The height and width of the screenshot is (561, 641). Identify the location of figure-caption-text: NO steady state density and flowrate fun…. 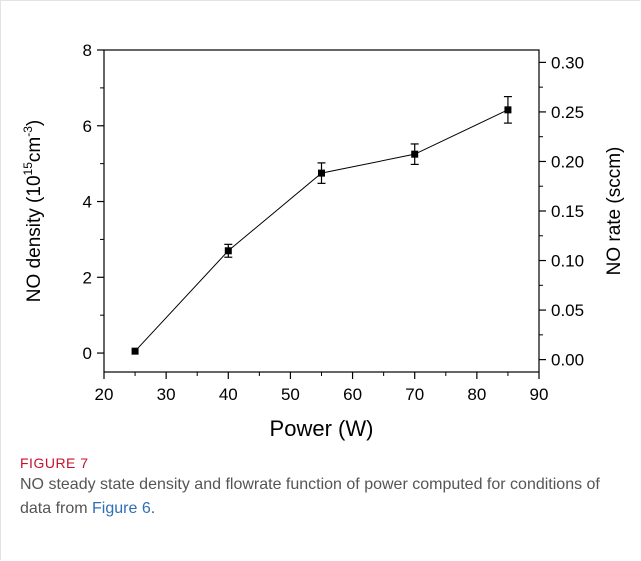
(320, 497).